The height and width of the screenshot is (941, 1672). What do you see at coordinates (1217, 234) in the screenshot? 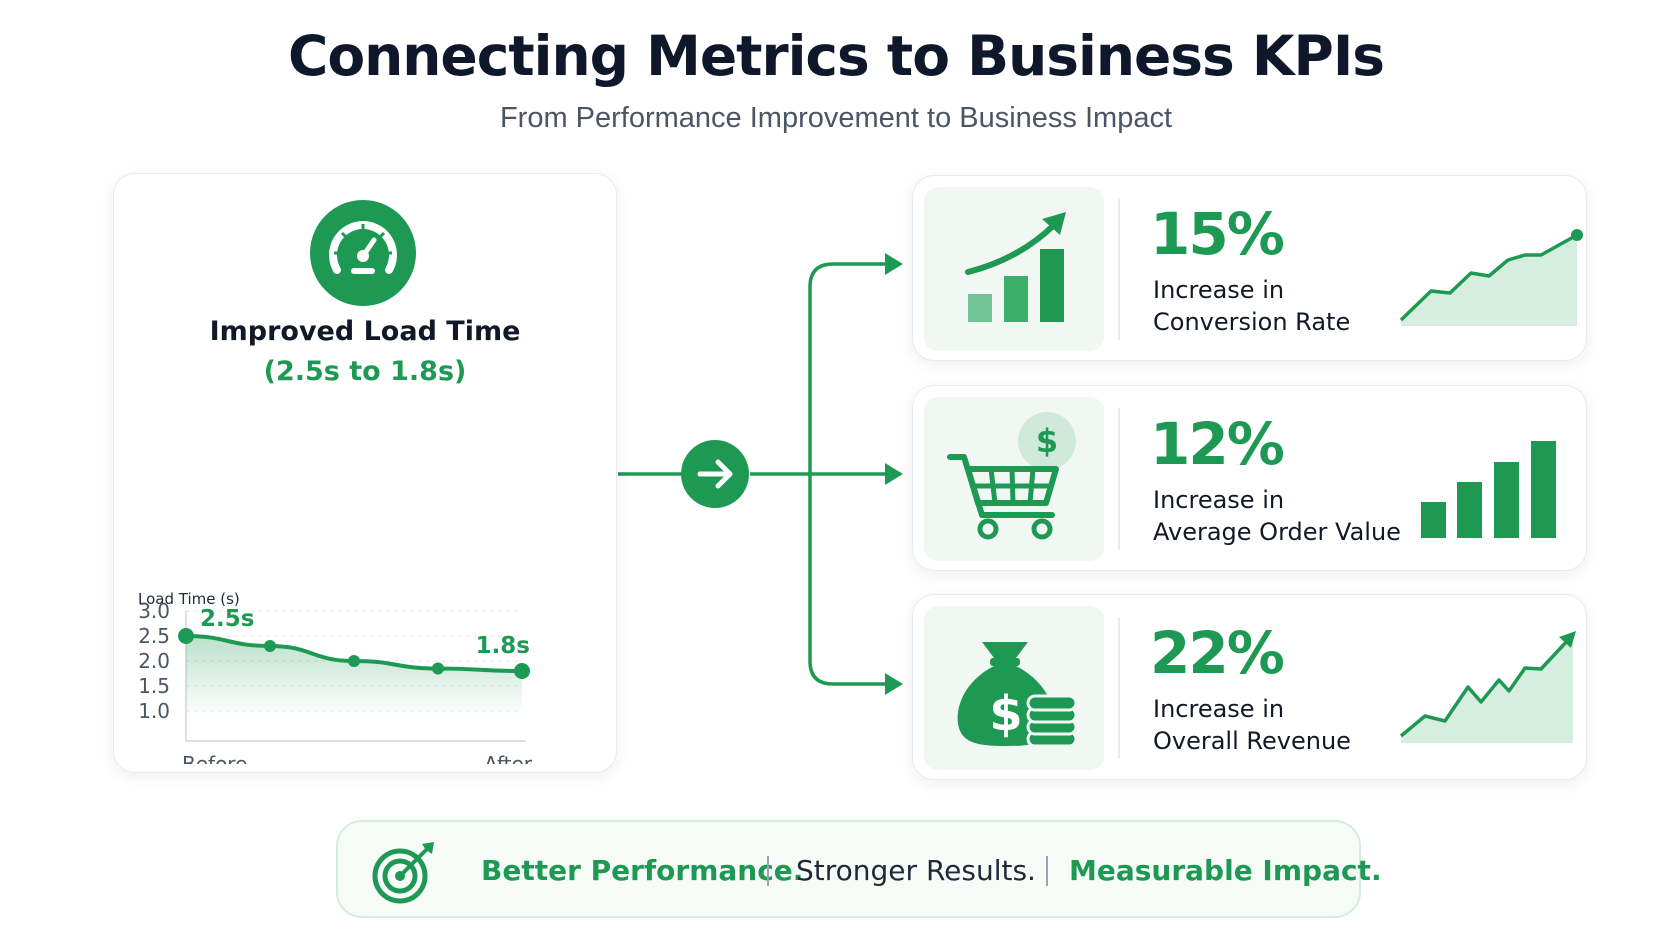
I see `kpi-value: 15%` at bounding box center [1217, 234].